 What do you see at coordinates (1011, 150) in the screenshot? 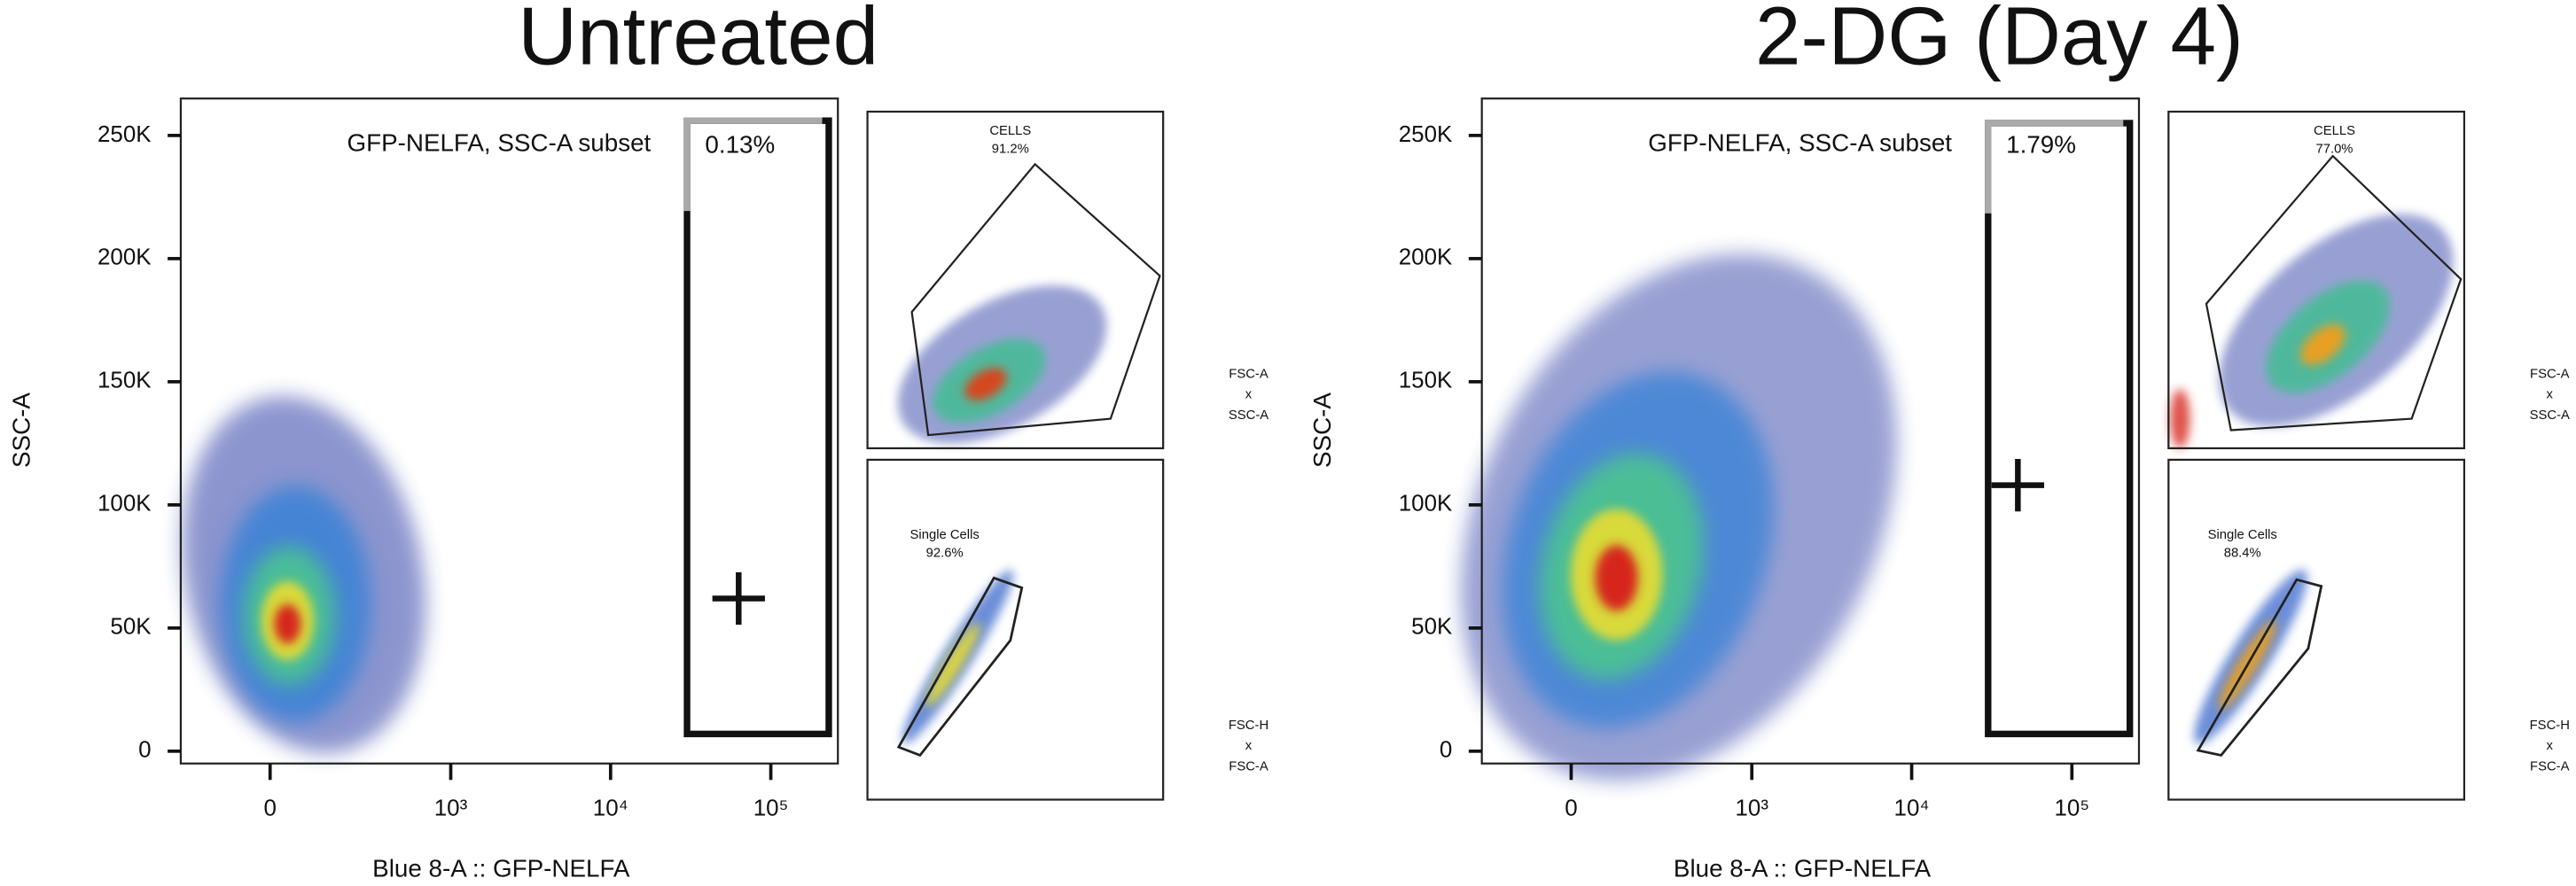
I see `inset-gate-percent: 91.2%` at bounding box center [1011, 150].